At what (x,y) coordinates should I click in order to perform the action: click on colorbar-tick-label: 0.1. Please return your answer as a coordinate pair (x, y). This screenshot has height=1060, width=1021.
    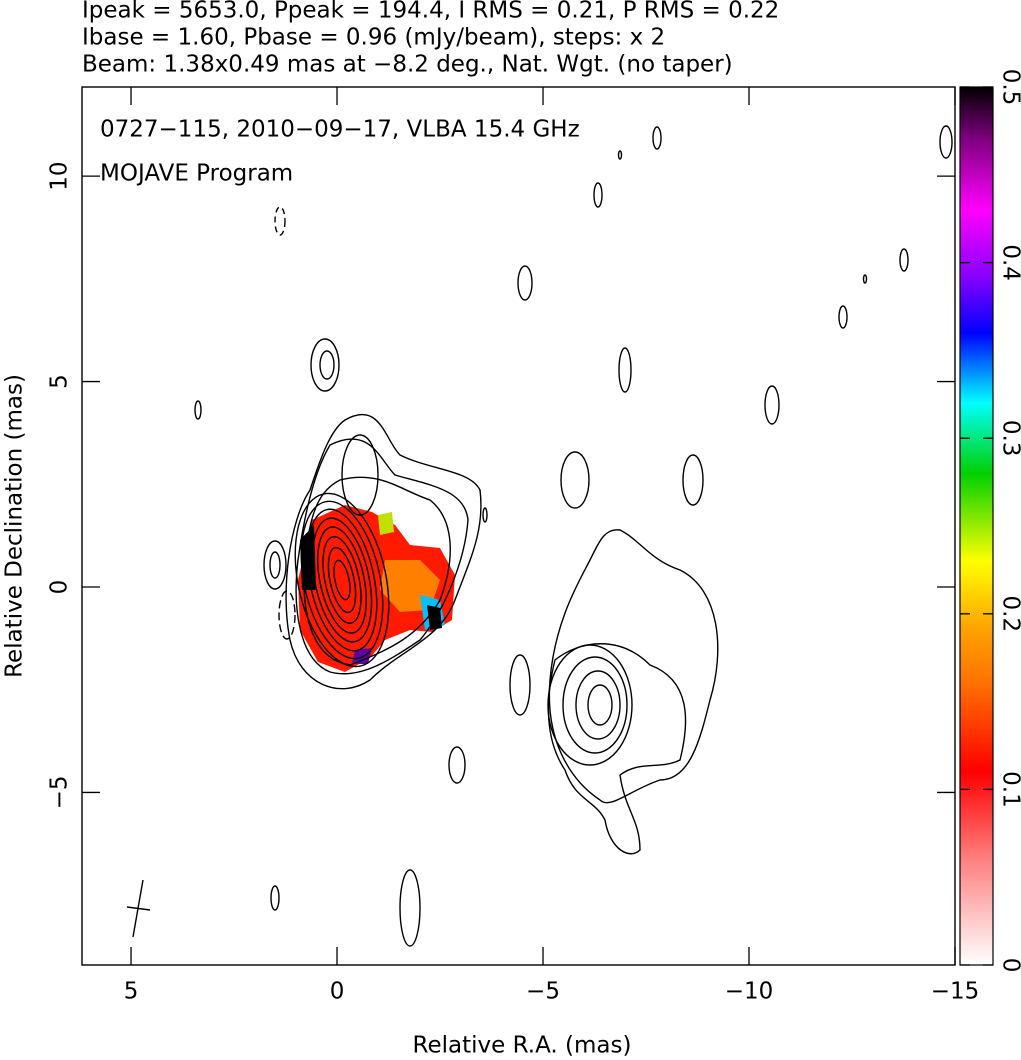
    Looking at the image, I should click on (1009, 789).